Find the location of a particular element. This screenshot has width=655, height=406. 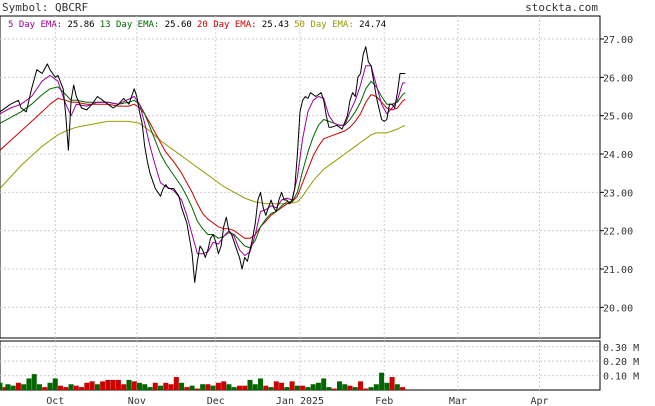

price-tick-label: 25.00 is located at coordinates (618, 117).